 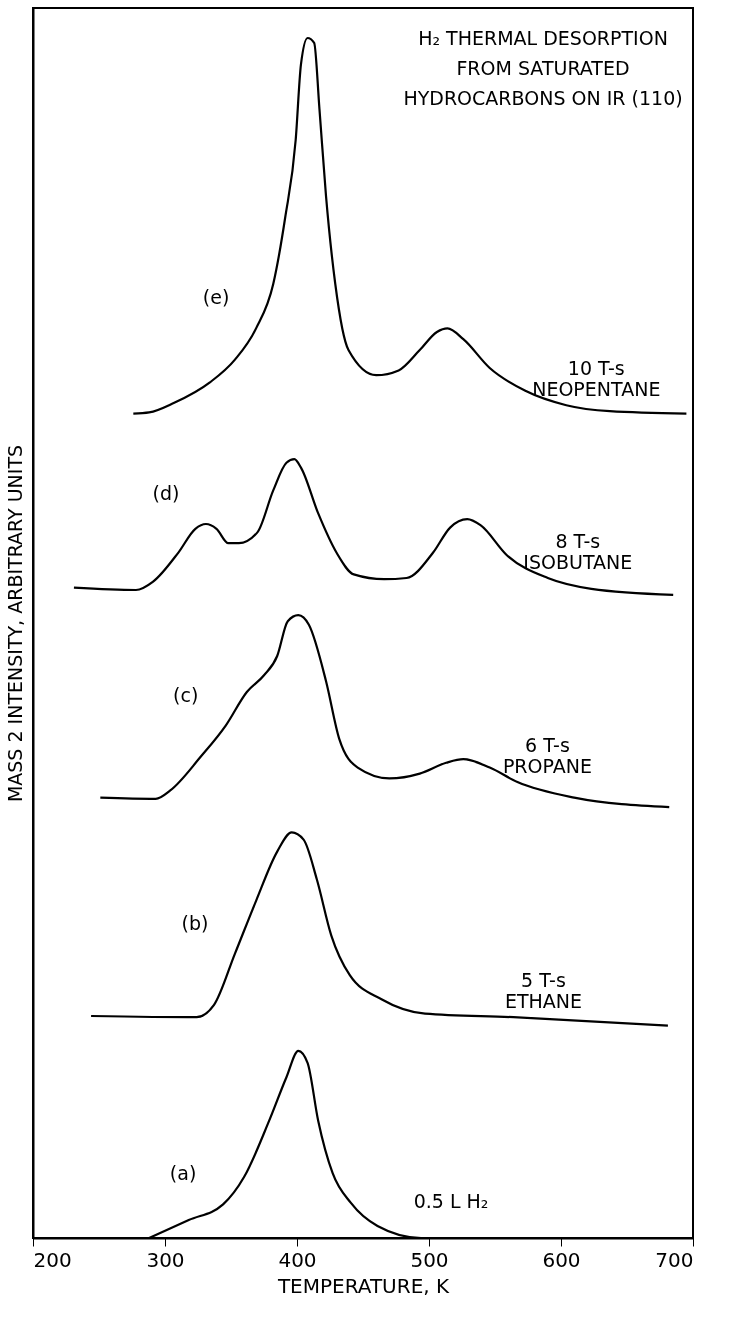 I want to click on x-tick-label: 200, so click(x=52, y=1259).